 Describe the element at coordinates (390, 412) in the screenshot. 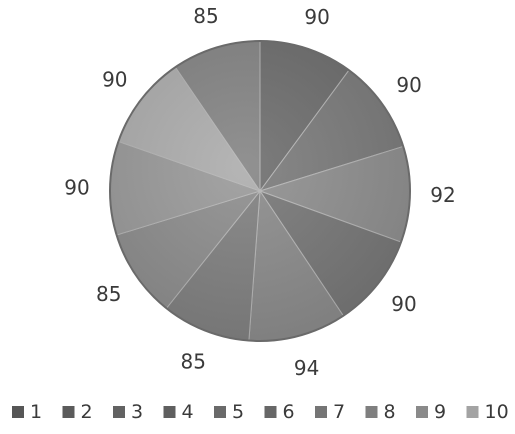

I see `legend-label-8: 8` at that location.